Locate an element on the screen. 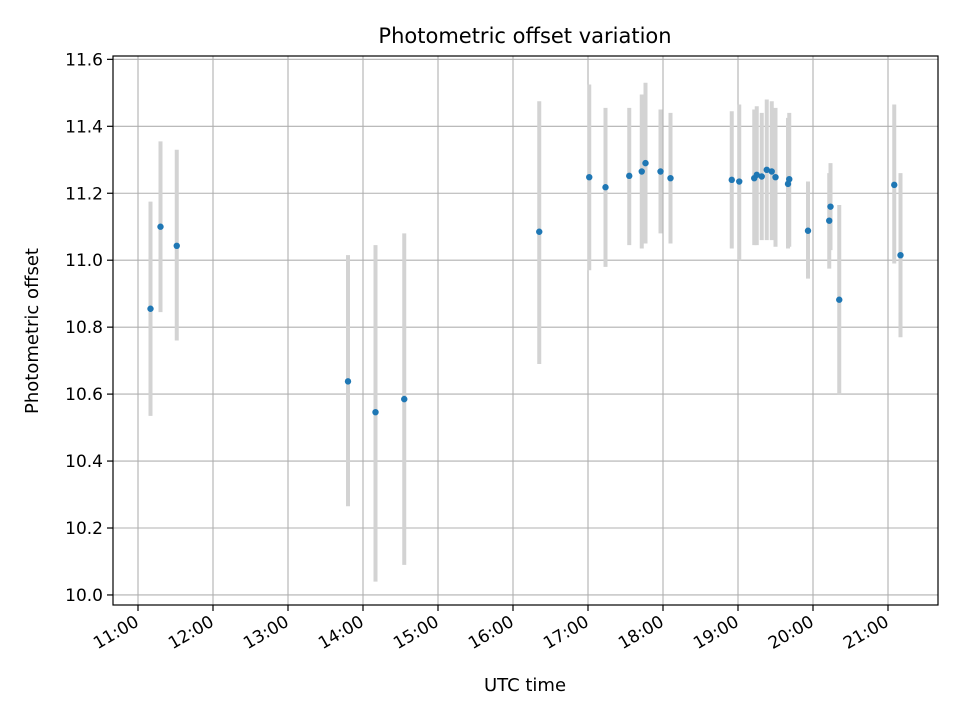 The width and height of the screenshot is (960, 720). x-tick-label: 12:00 is located at coordinates (191, 633).